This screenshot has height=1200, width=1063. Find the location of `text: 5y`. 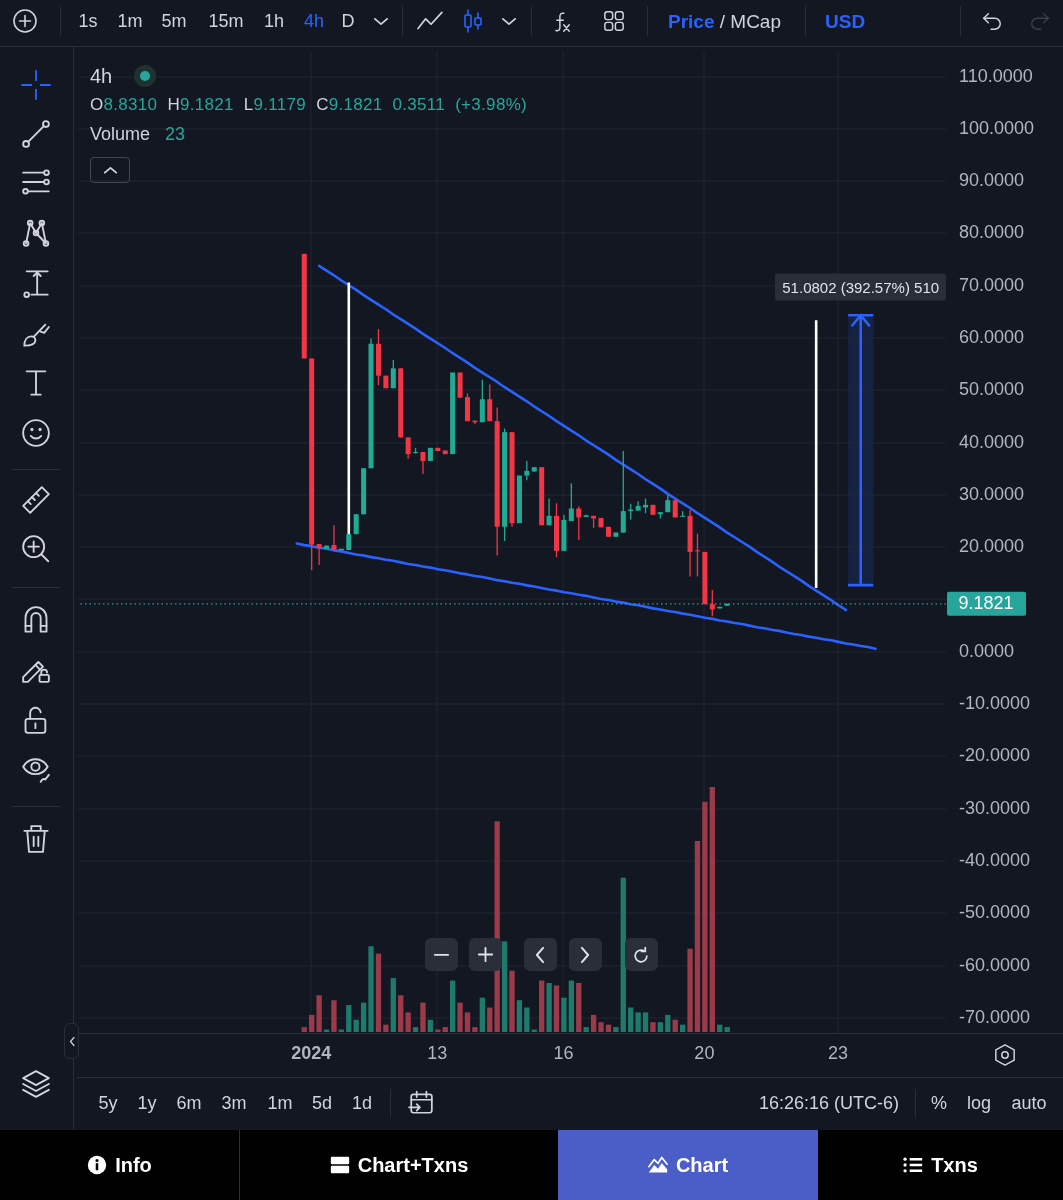

text: 5y is located at coordinates (108, 1103).